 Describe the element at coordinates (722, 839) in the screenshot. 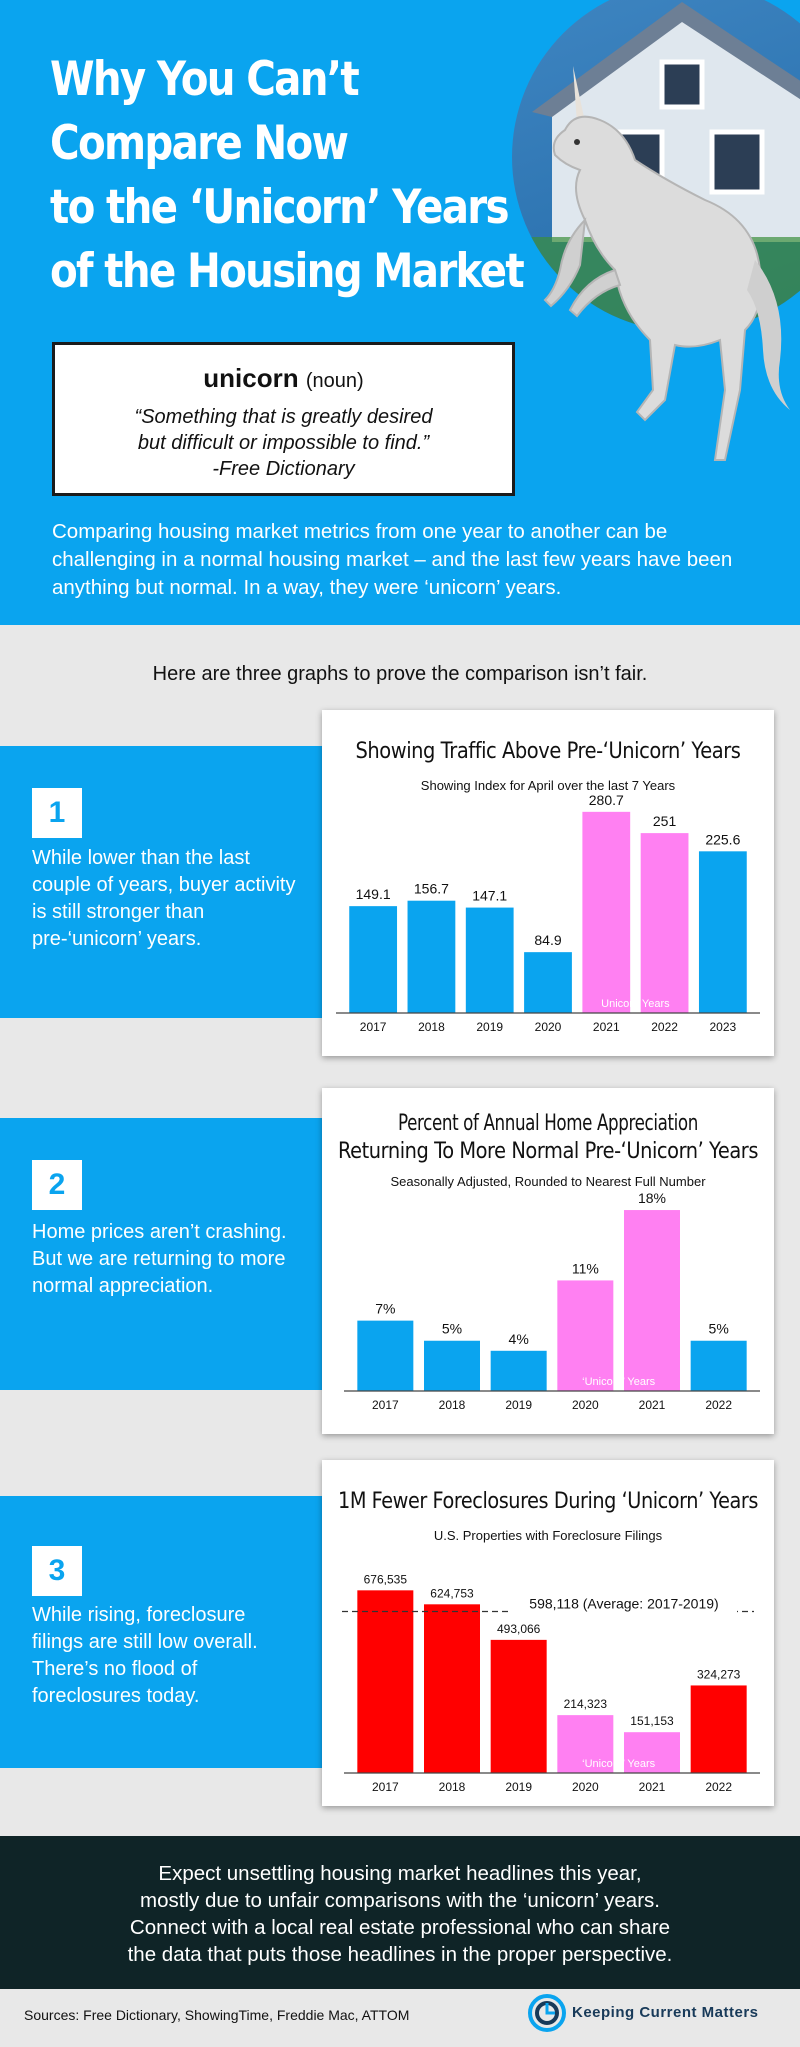

I see `data-label-2023: 225.6` at that location.